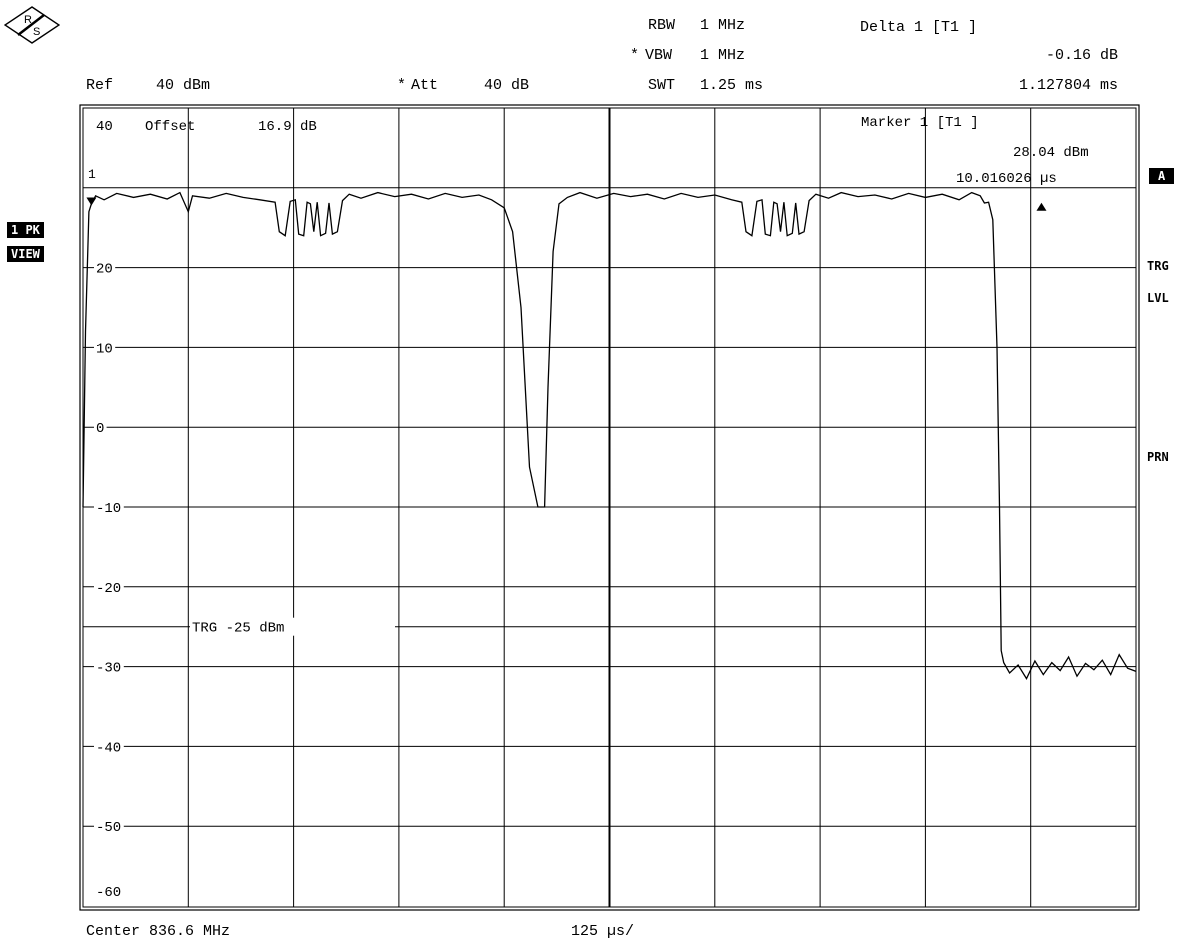  What do you see at coordinates (108, 669) in the screenshot?
I see `y-tick-label: -30` at bounding box center [108, 669].